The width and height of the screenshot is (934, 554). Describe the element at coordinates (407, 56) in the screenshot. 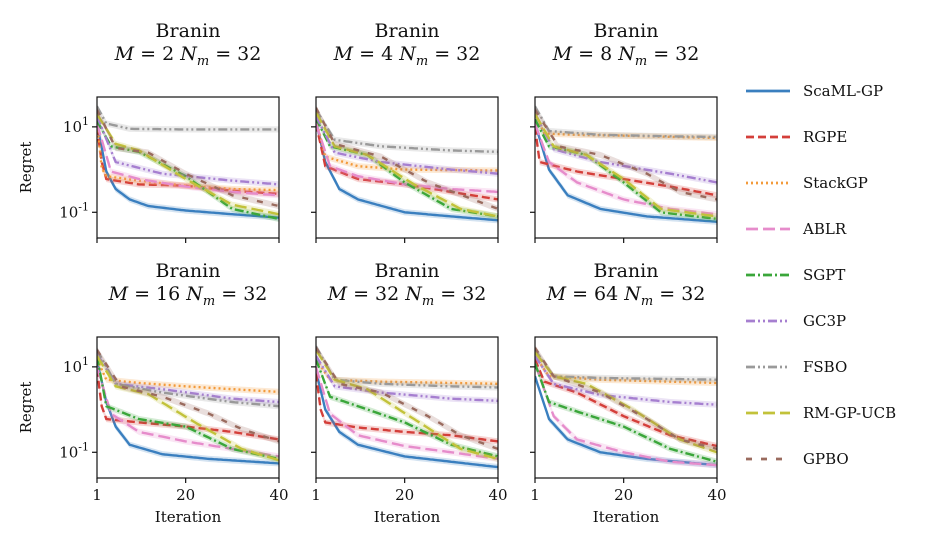

I see `panel-subtitle: M = 4 Nm = 32` at that location.